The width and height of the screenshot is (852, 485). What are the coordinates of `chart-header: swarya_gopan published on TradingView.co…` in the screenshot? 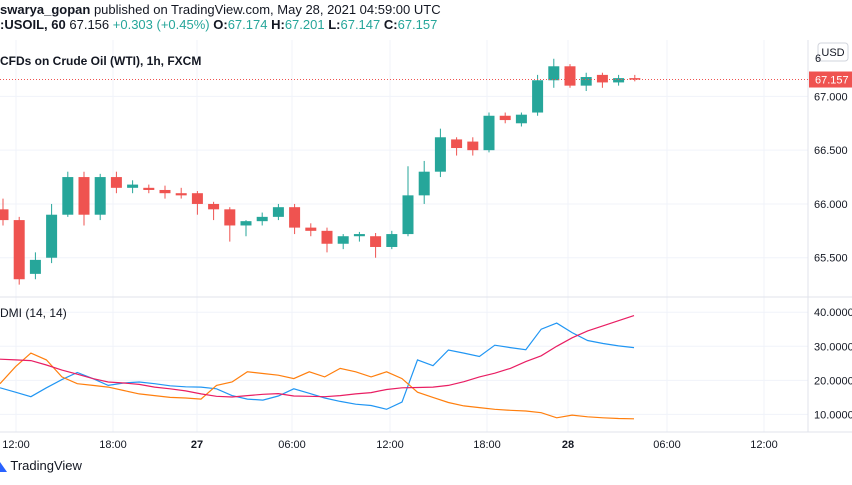 It's located at (426, 24).